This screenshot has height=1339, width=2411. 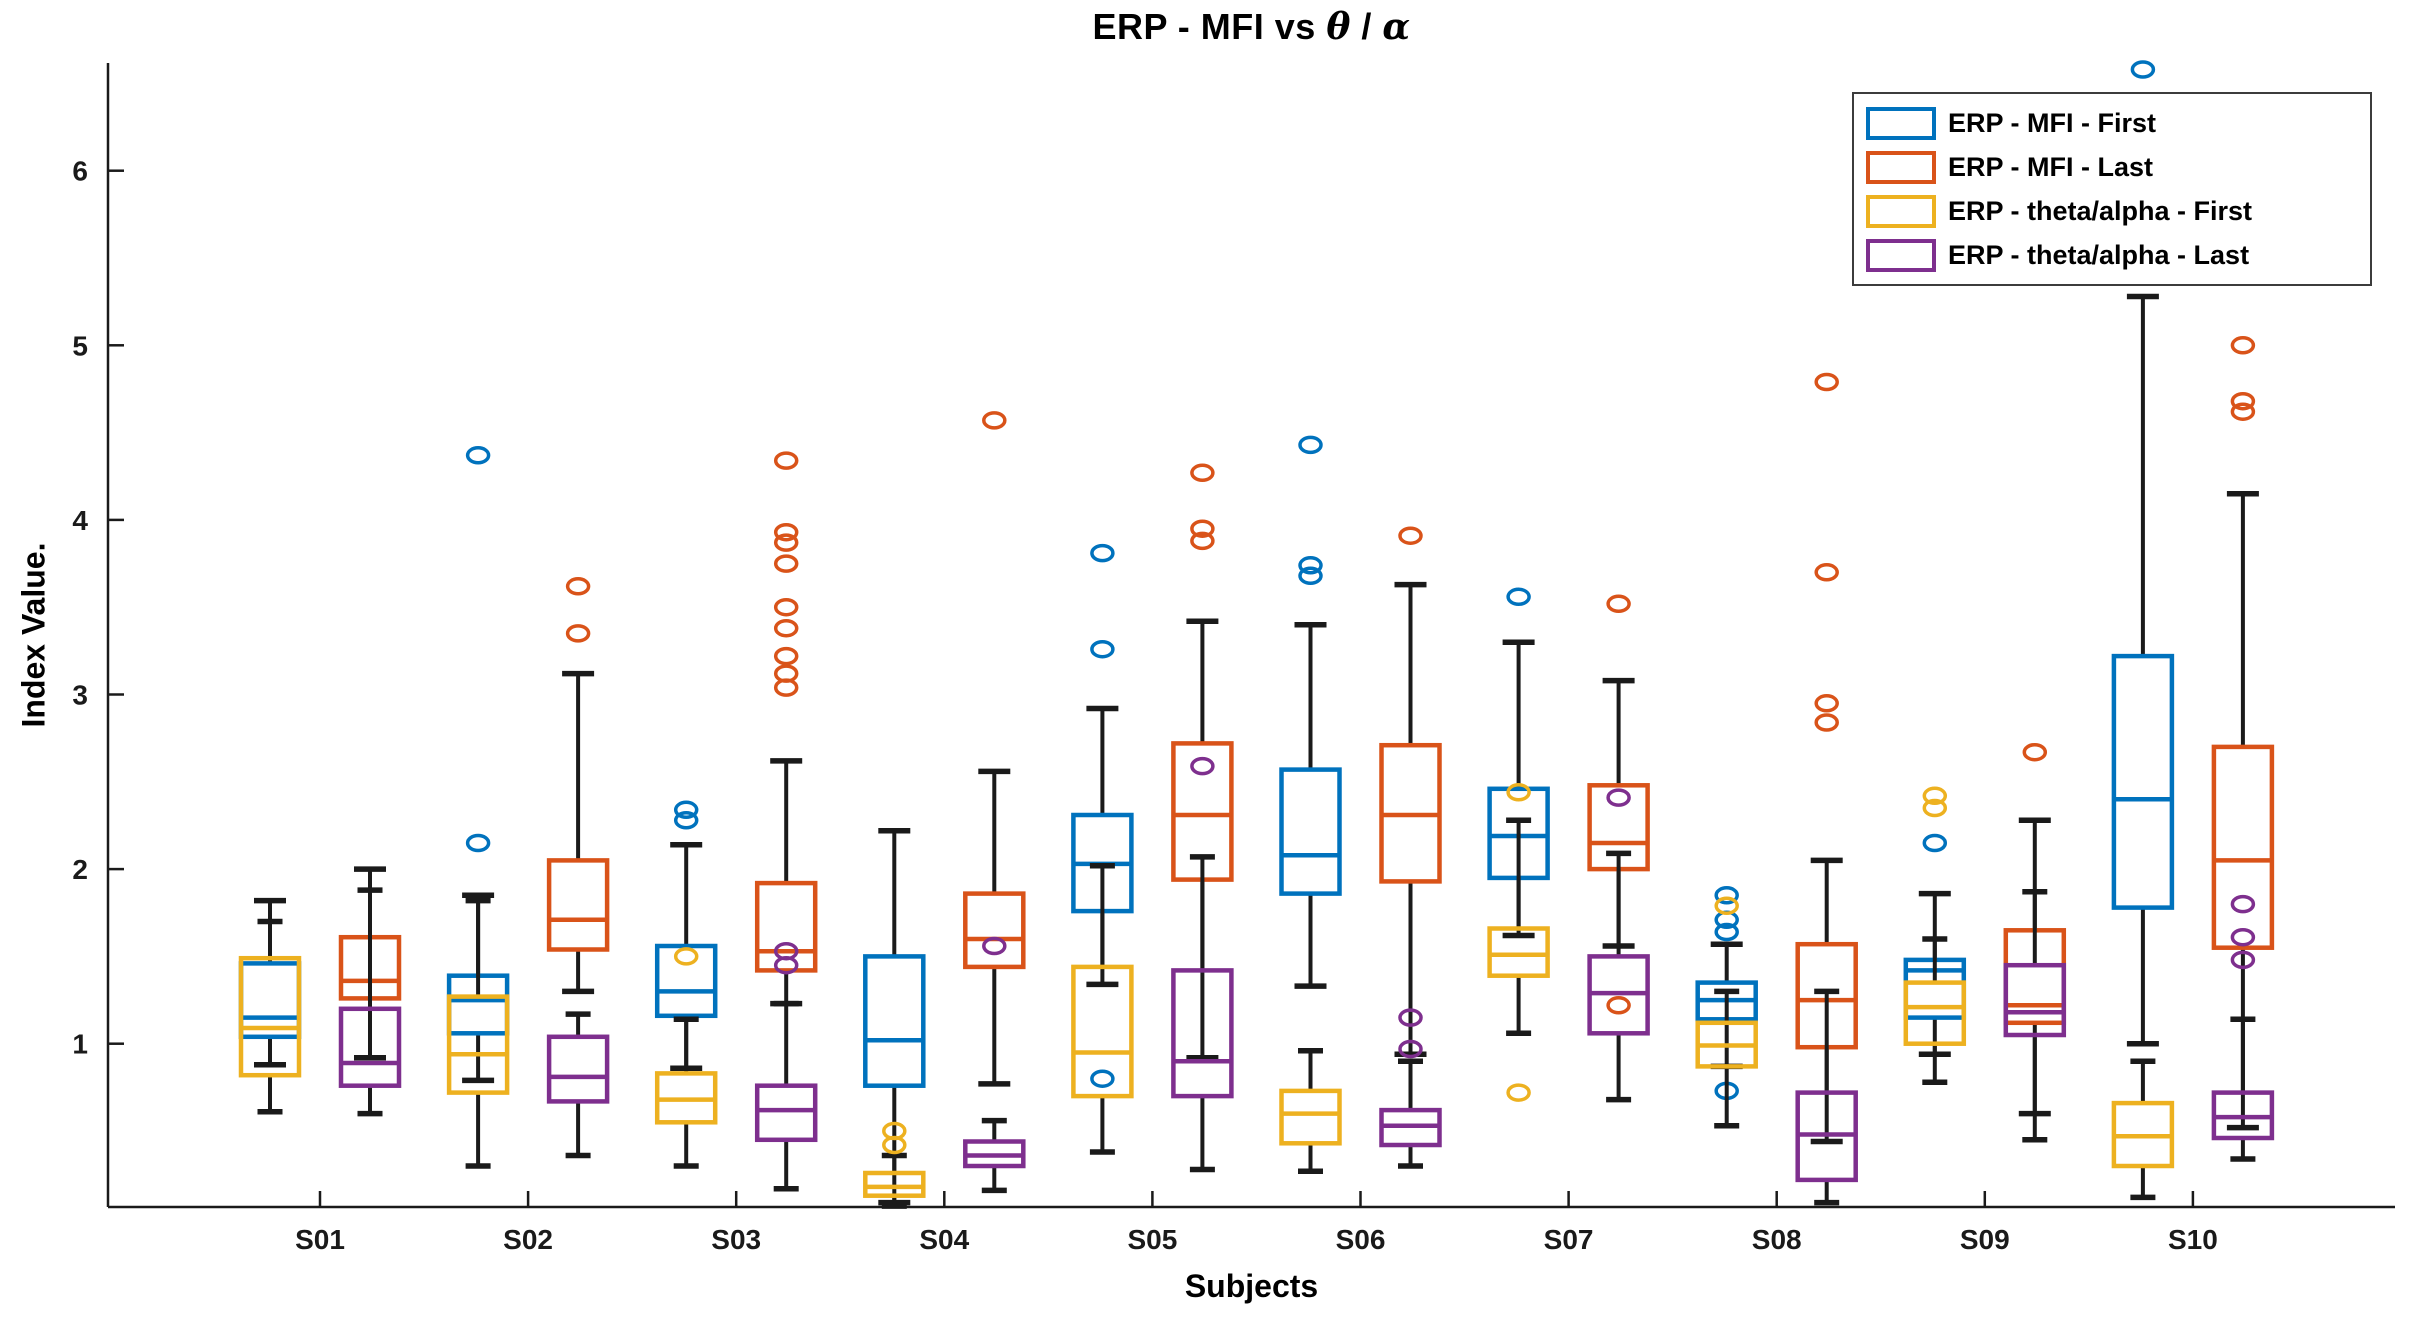 What do you see at coordinates (80, 695) in the screenshot?
I see `y-tick-label: 3` at bounding box center [80, 695].